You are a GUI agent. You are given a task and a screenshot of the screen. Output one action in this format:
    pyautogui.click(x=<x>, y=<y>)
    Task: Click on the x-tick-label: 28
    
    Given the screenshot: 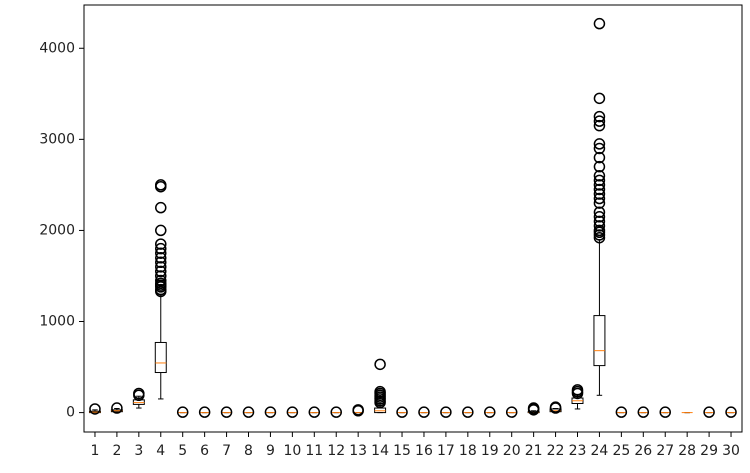 What is the action you would take?
    pyautogui.click(x=687, y=451)
    